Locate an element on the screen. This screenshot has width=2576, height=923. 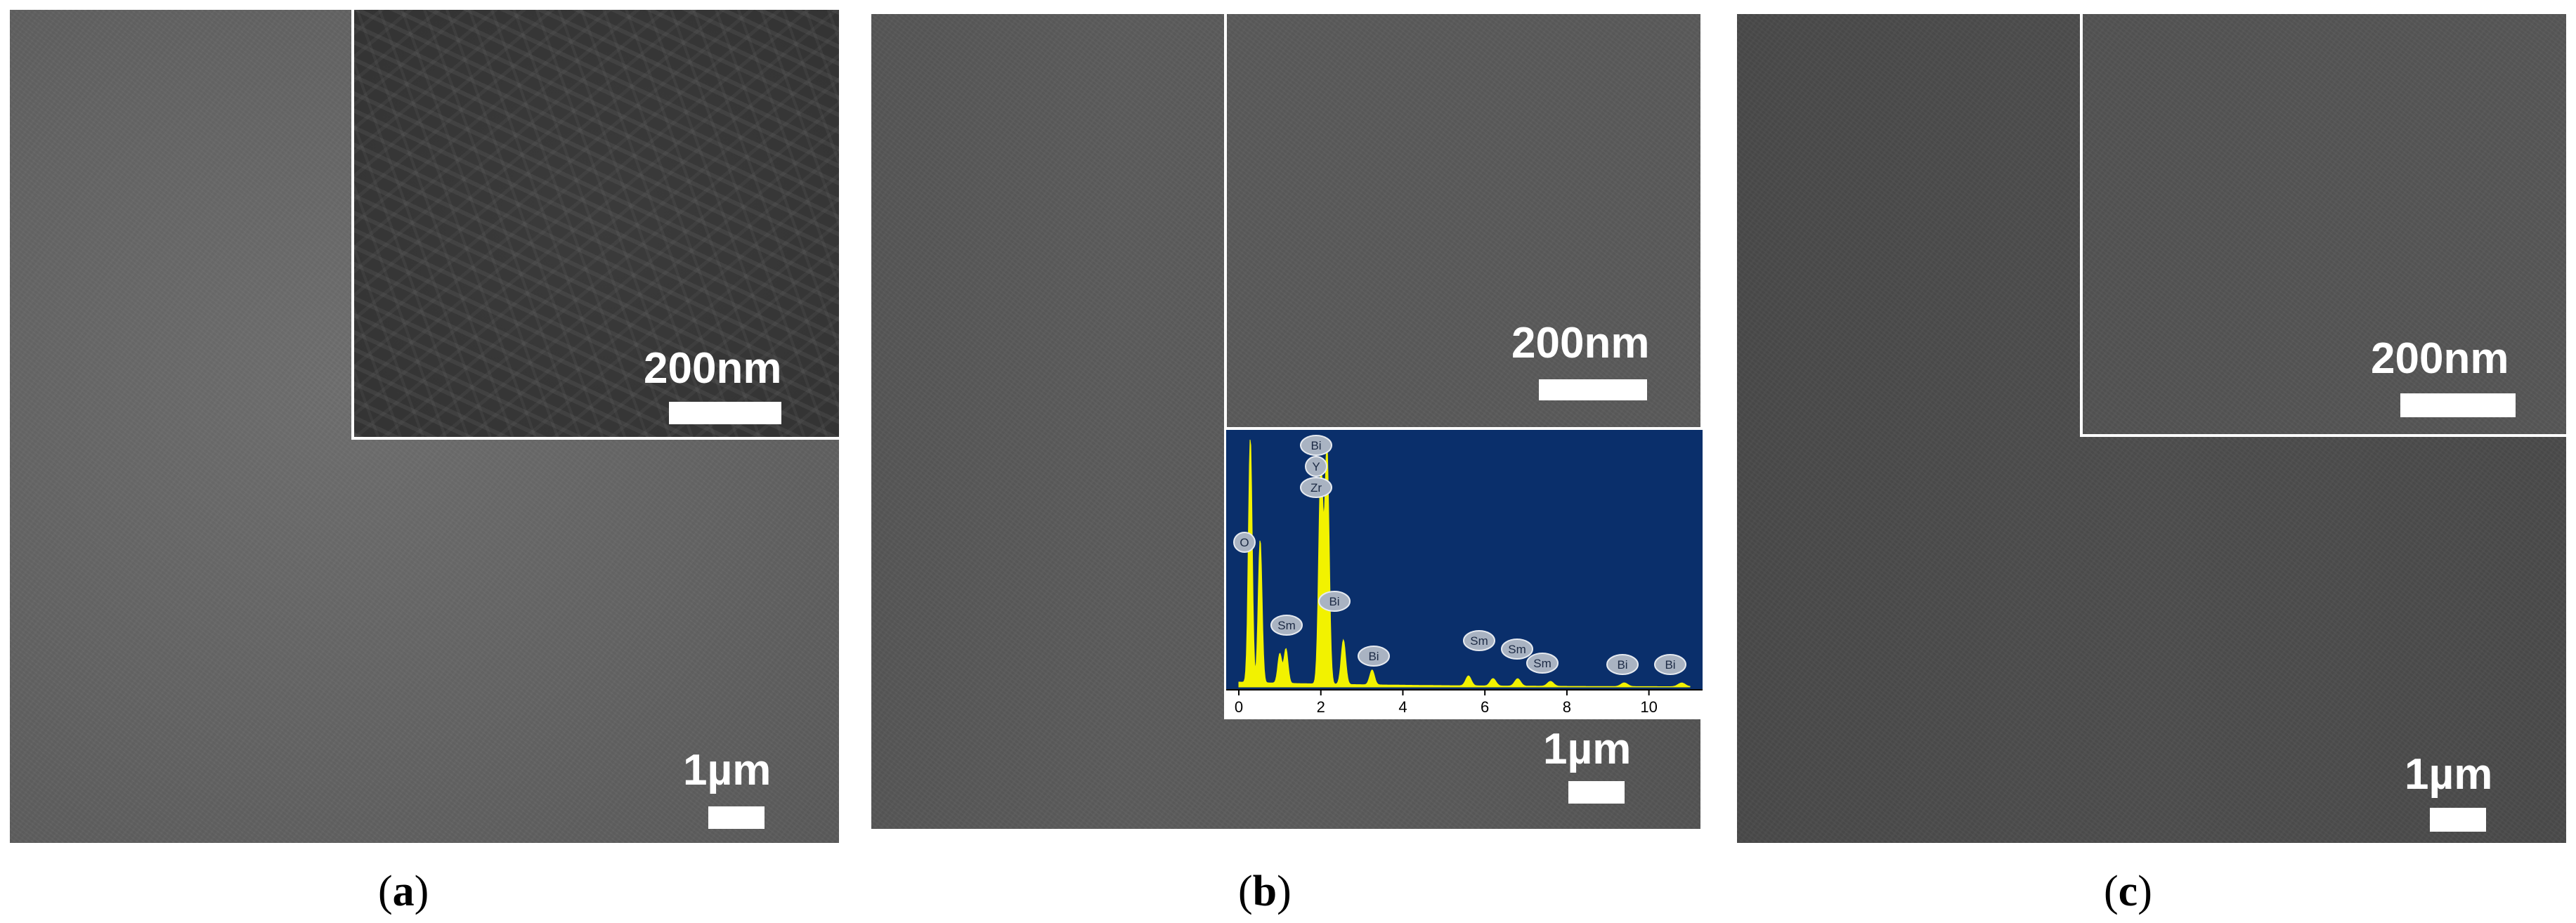
inset-scale-bar-a is located at coordinates (725, 413).